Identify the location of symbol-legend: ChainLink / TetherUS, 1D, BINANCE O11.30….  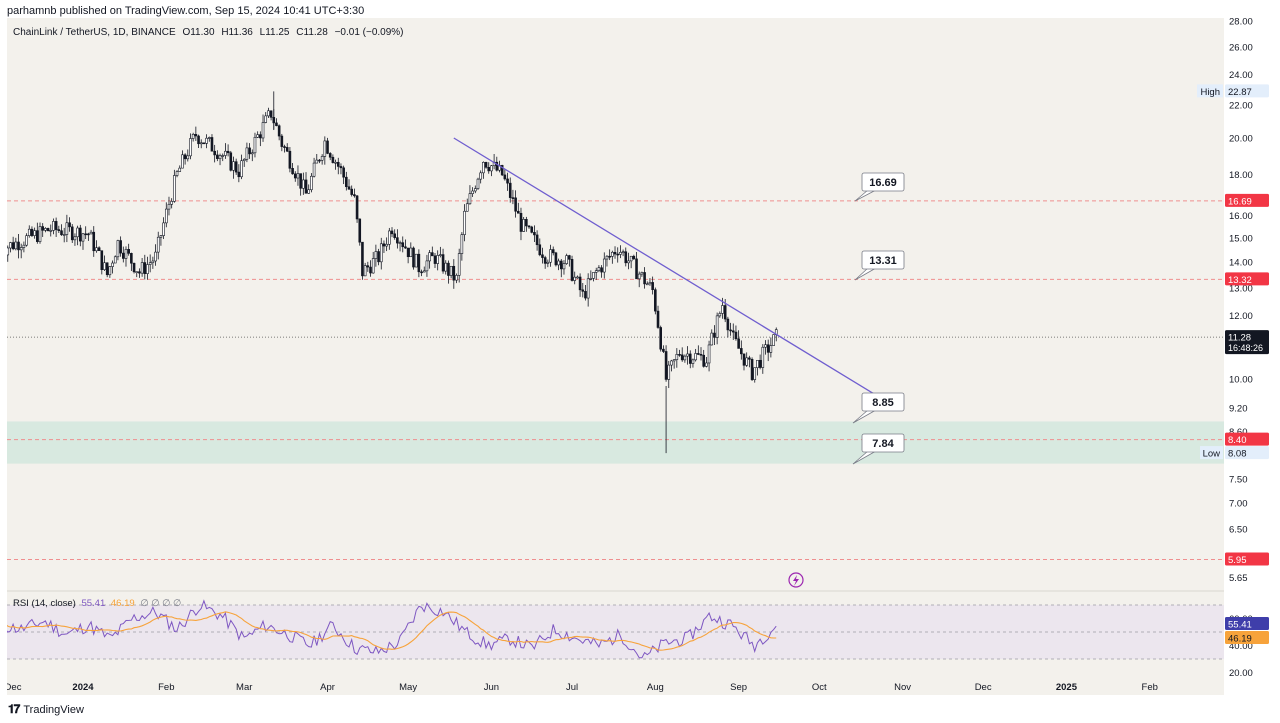
(208, 32).